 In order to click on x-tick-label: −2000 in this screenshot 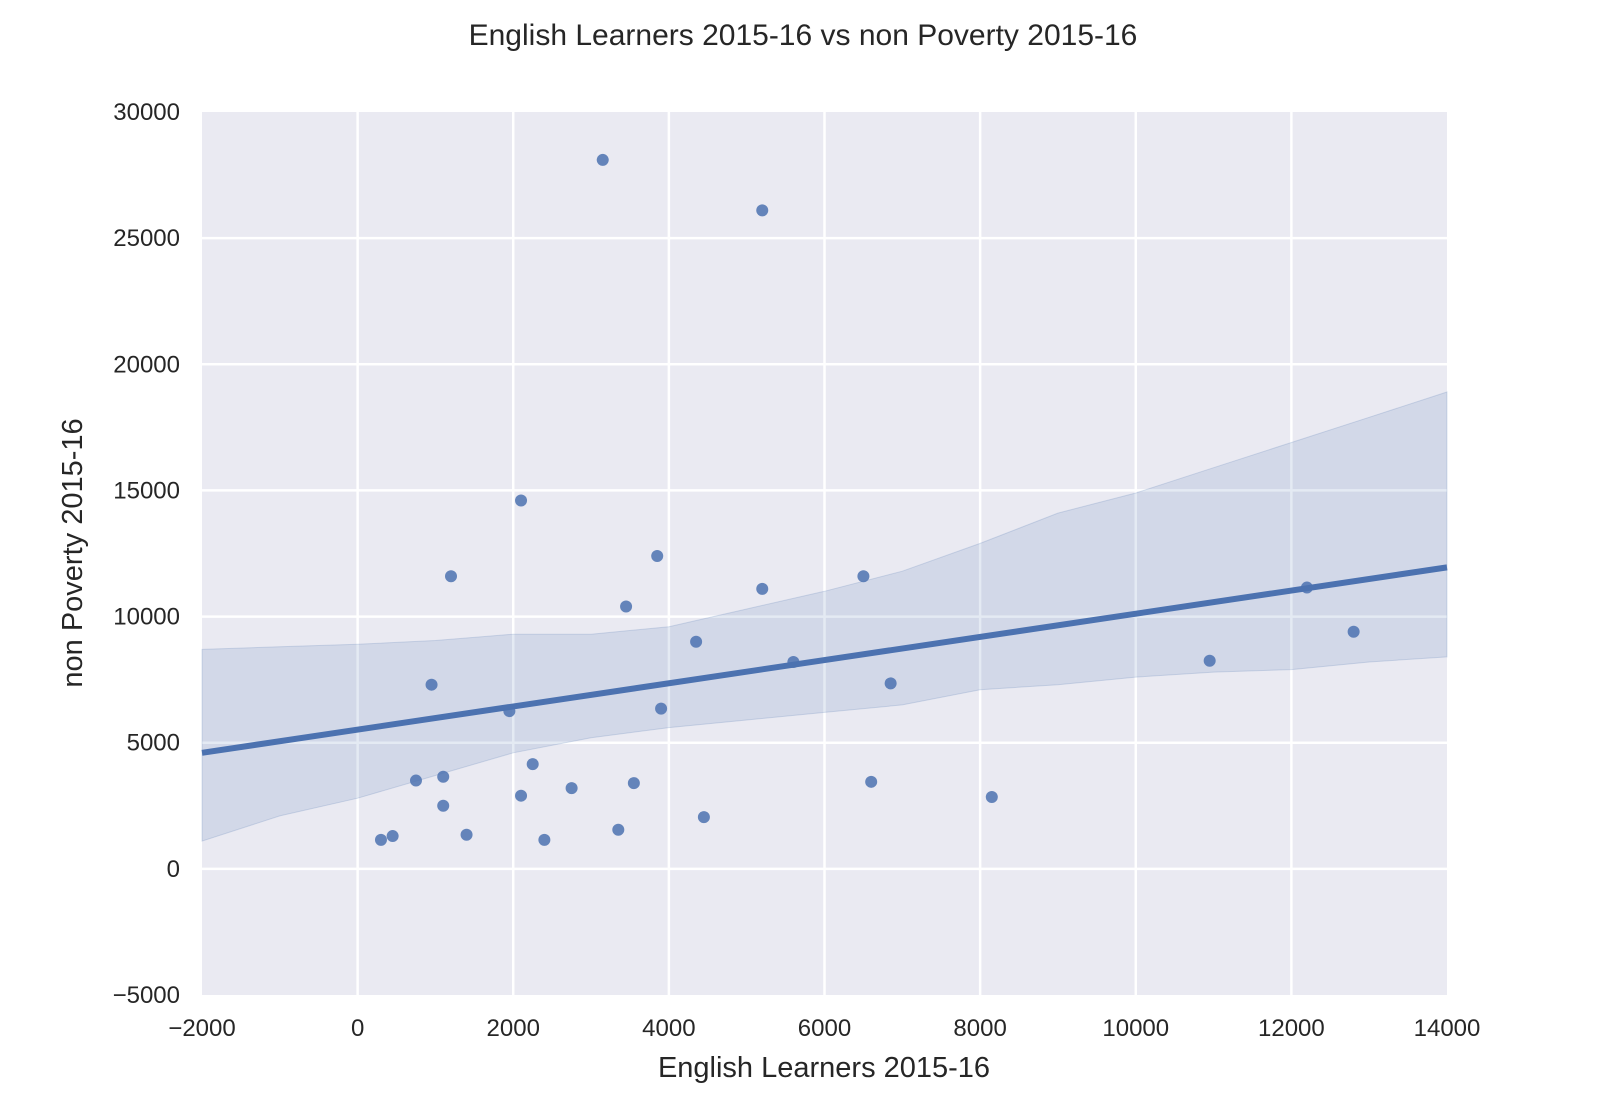, I will do `click(201, 1028)`.